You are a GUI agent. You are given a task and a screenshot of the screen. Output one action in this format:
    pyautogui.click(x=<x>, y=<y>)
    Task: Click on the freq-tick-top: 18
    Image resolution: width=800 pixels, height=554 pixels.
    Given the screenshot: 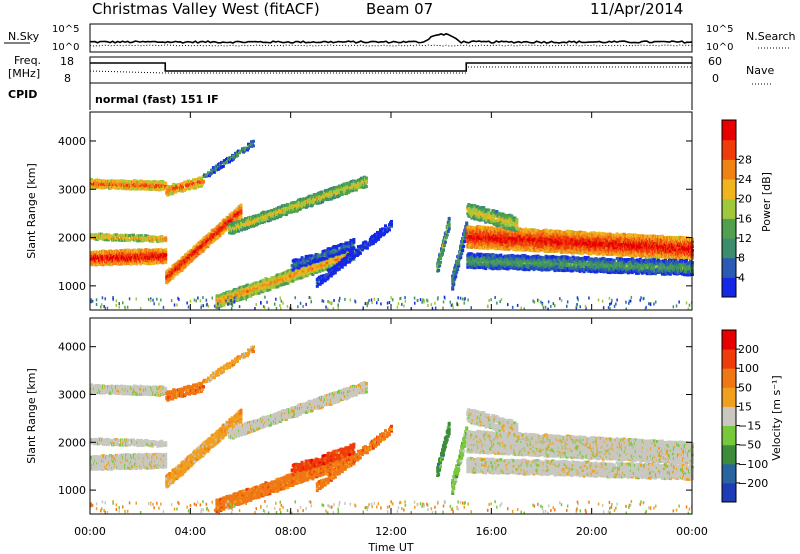 What is the action you would take?
    pyautogui.click(x=67, y=61)
    